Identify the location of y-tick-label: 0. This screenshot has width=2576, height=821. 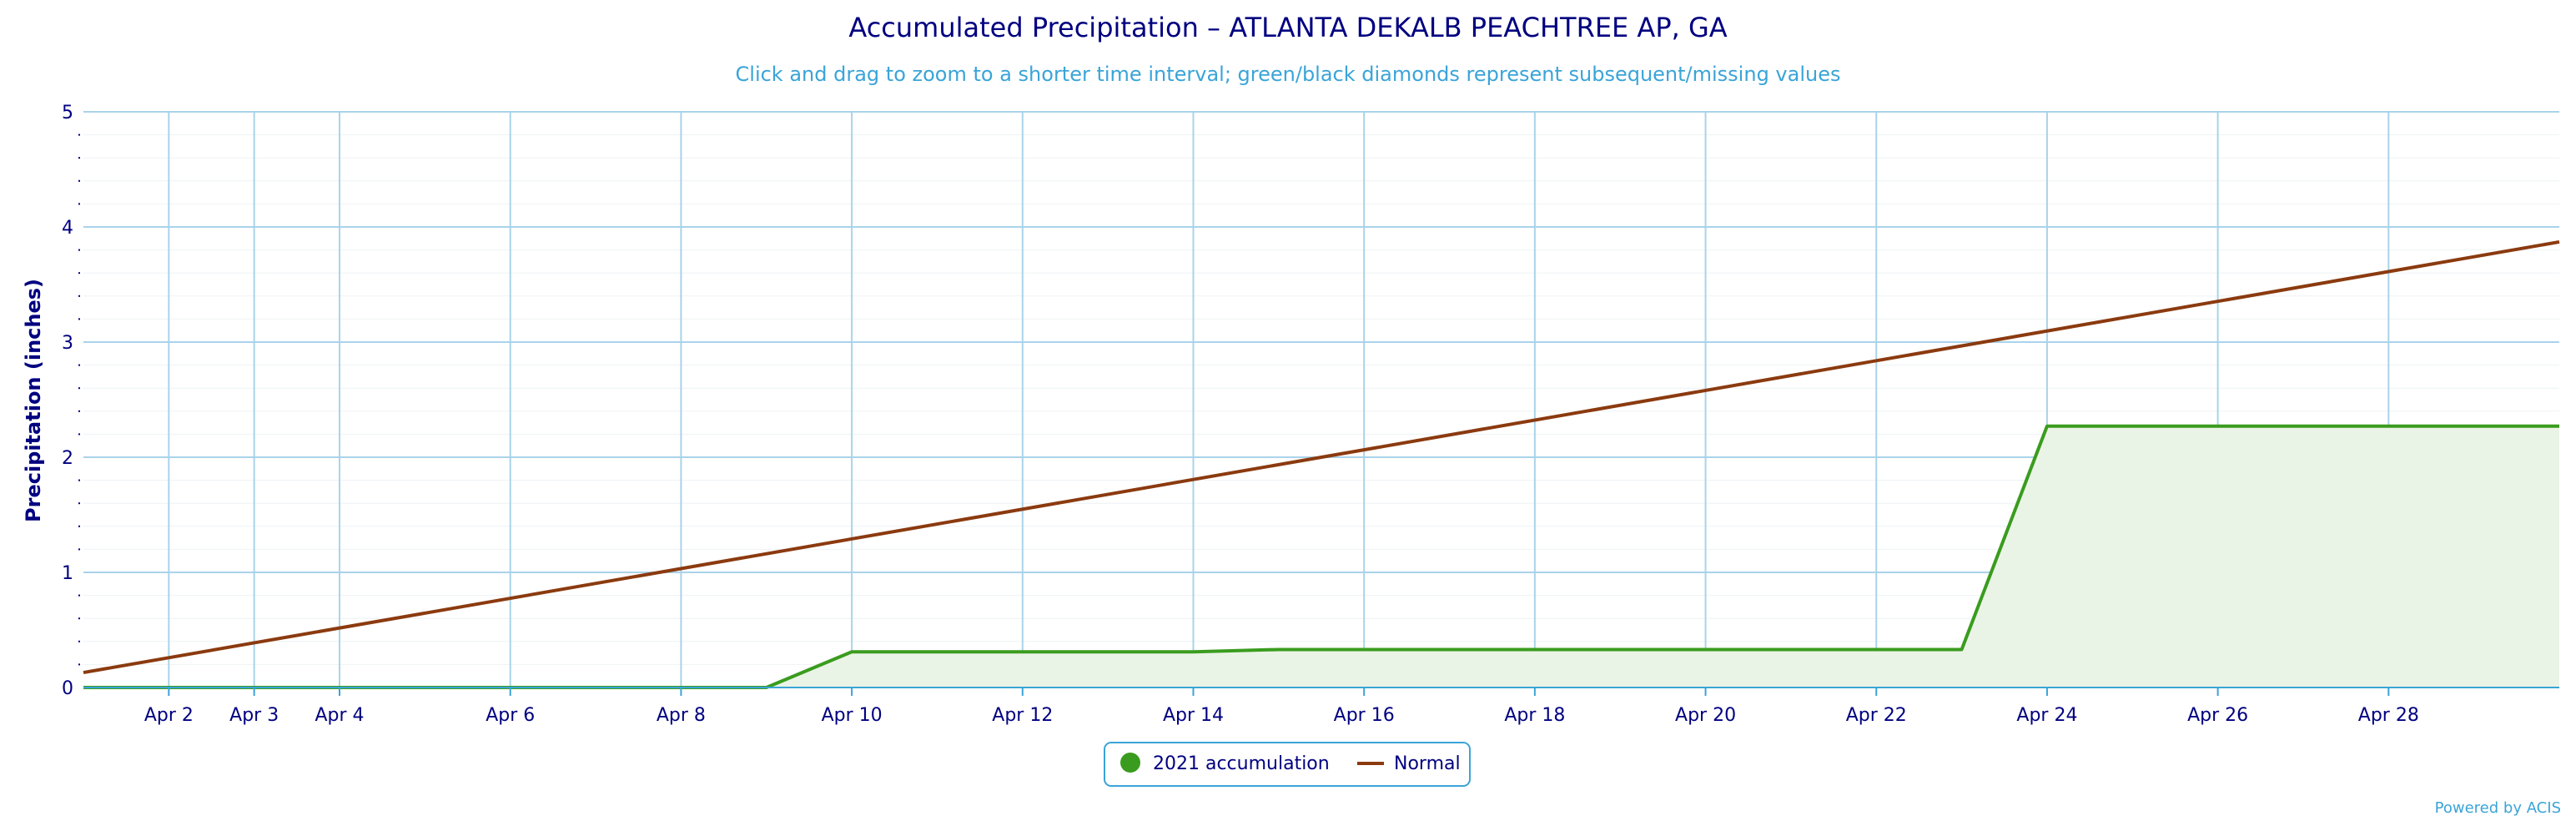
(67, 688).